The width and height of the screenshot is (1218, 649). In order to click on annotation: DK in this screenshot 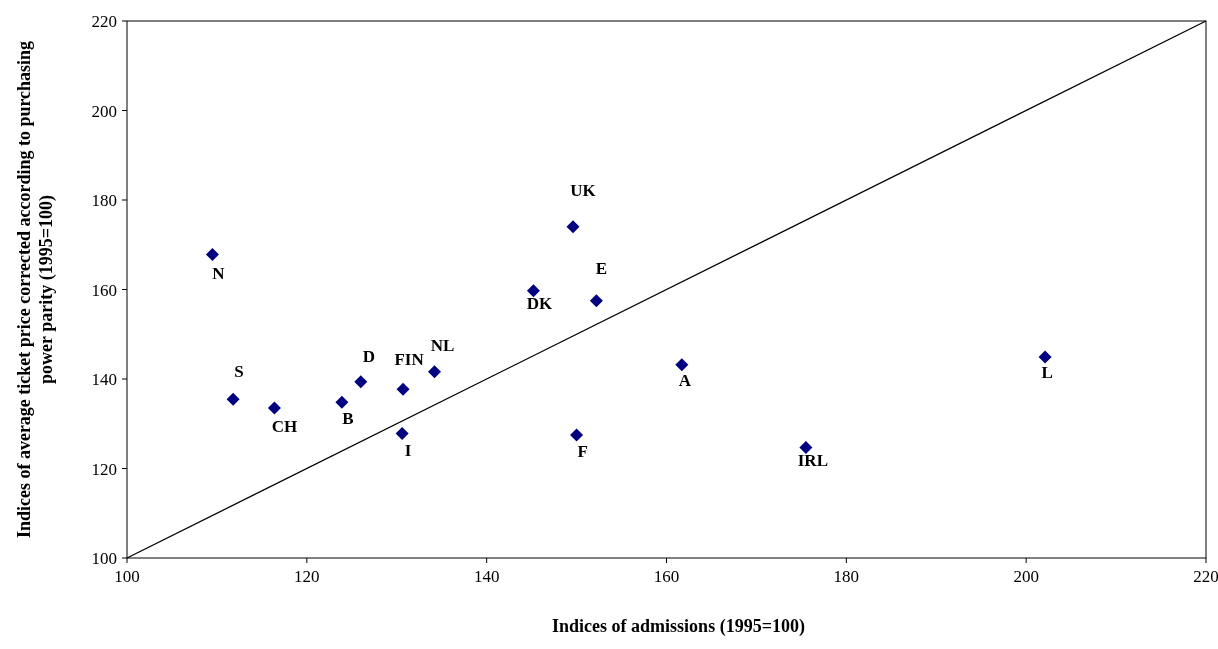, I will do `click(539, 303)`.